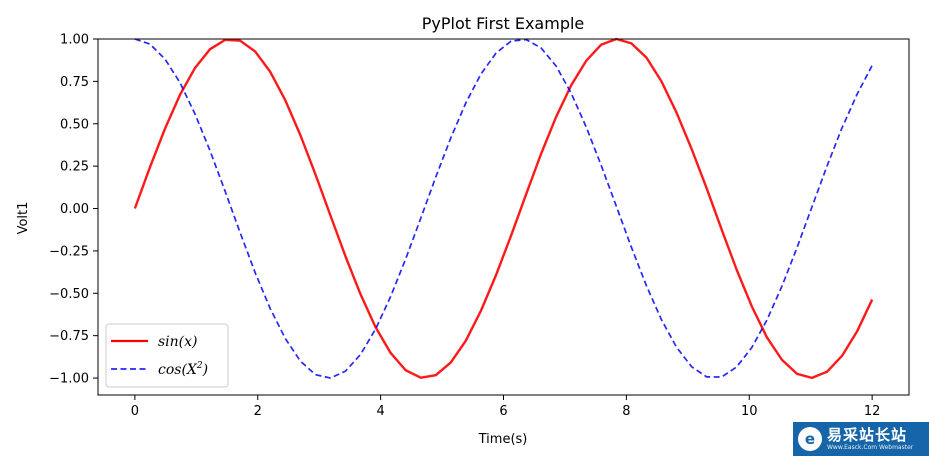  Describe the element at coordinates (69, 379) in the screenshot. I see `y-tick-label: −1.00` at that location.